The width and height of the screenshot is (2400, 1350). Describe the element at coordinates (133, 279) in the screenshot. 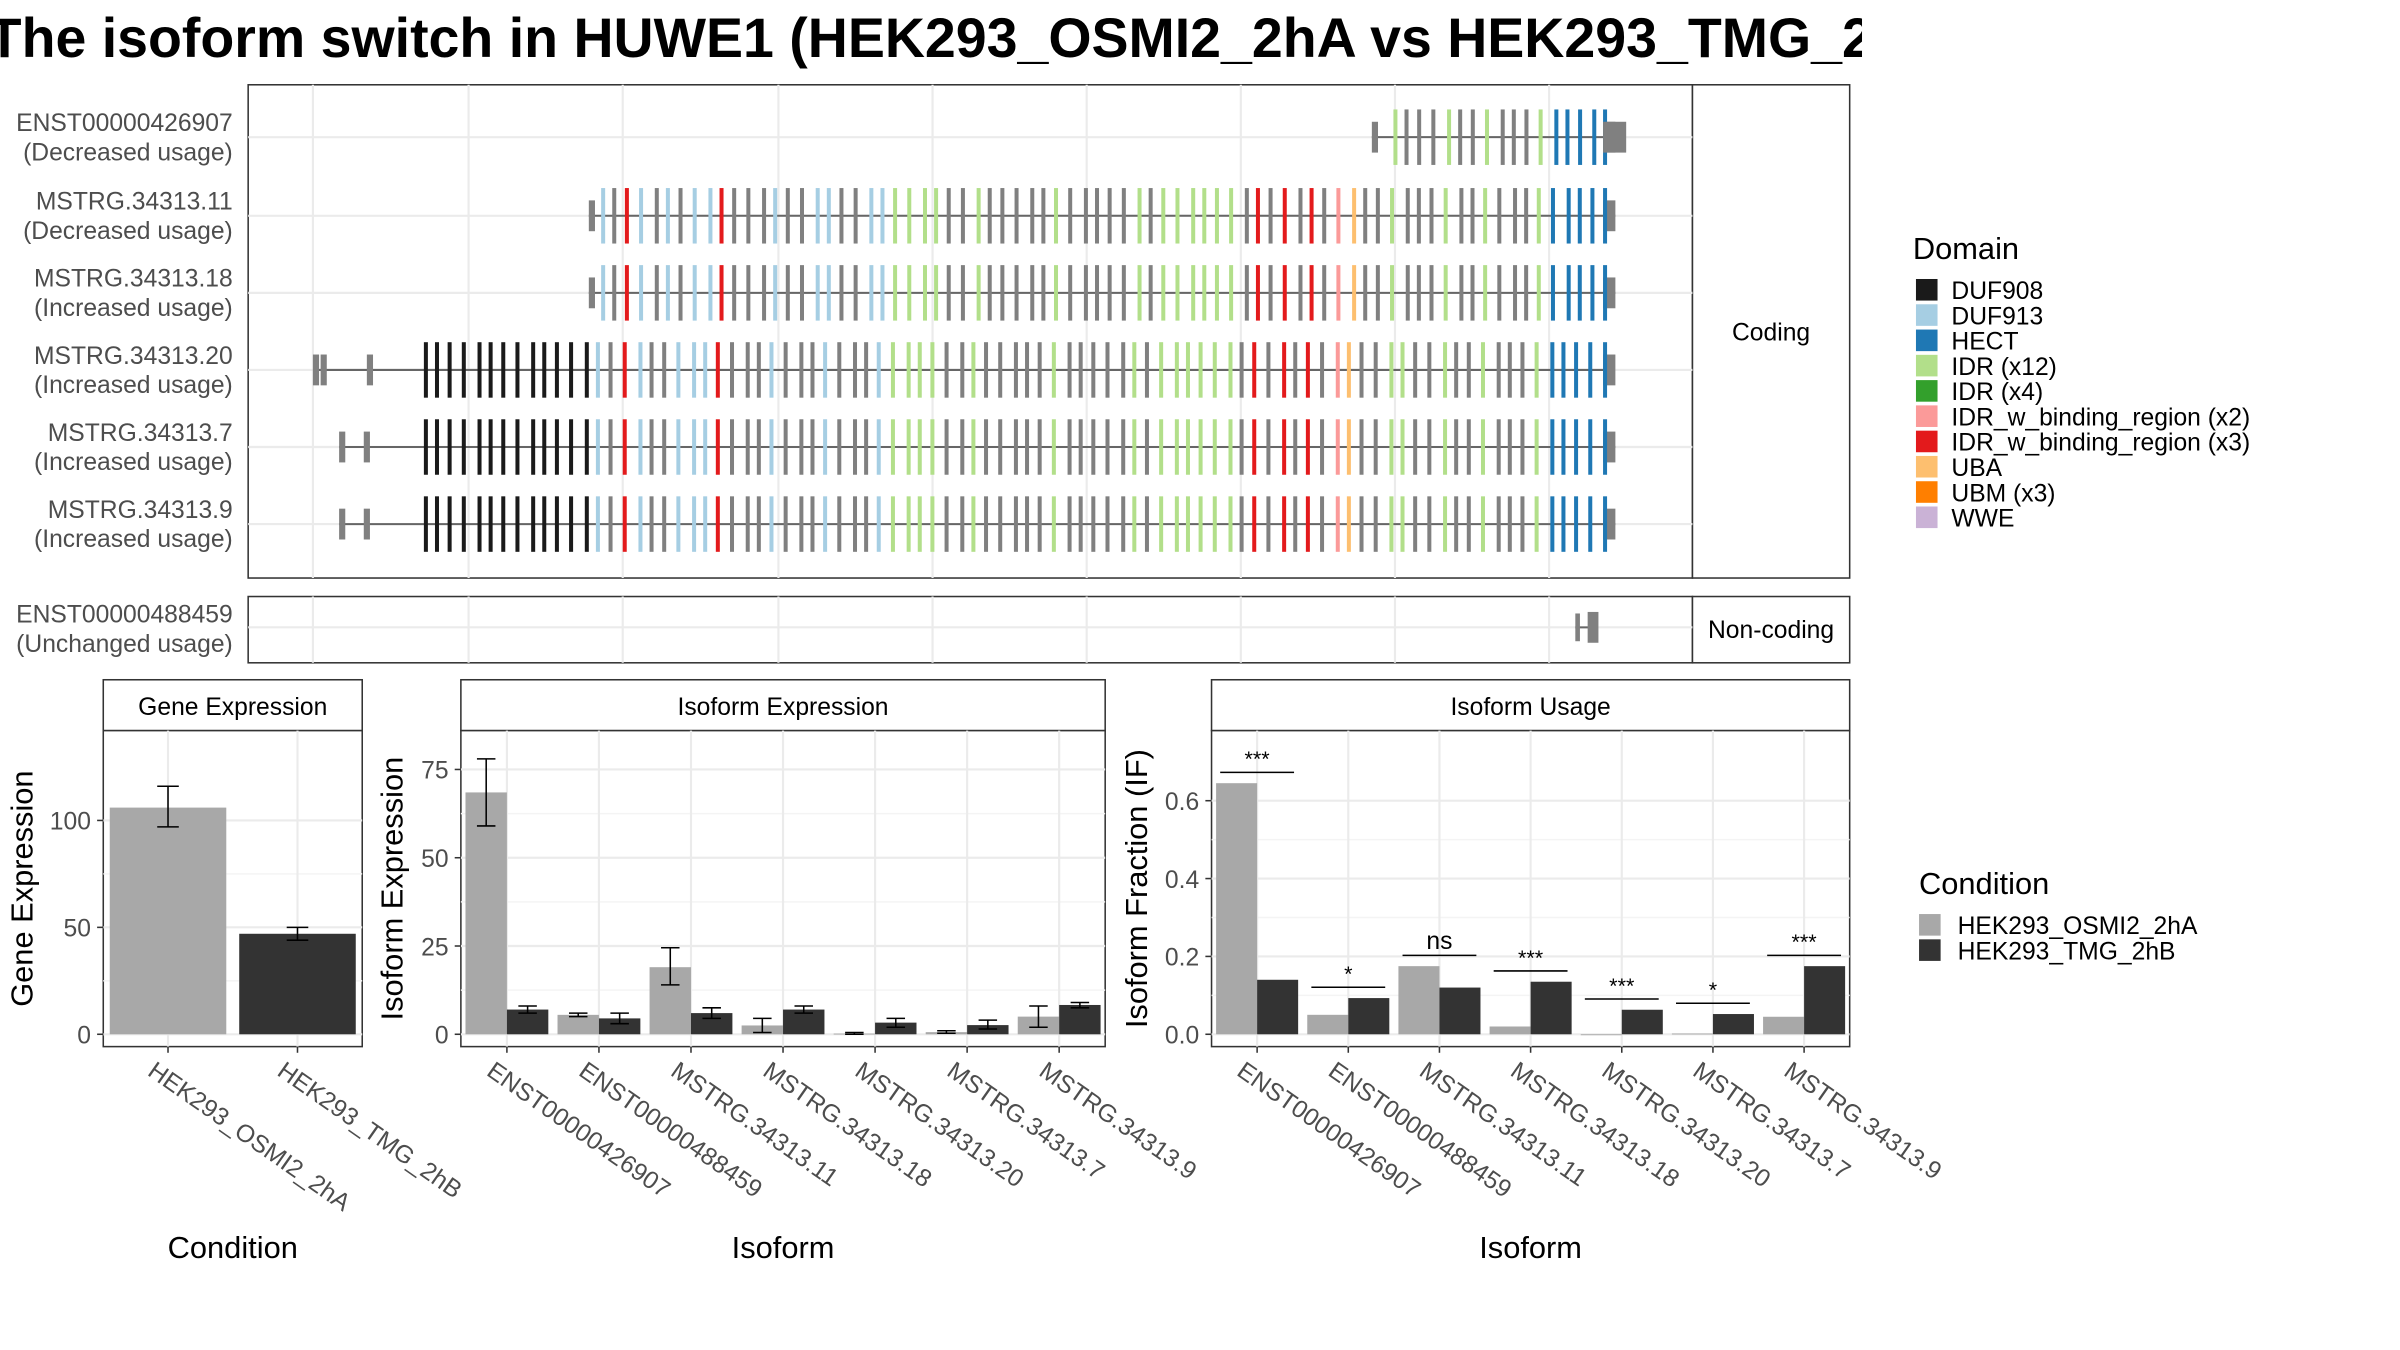

I see `transcript-id-label: MSTRG.34313.18` at that location.